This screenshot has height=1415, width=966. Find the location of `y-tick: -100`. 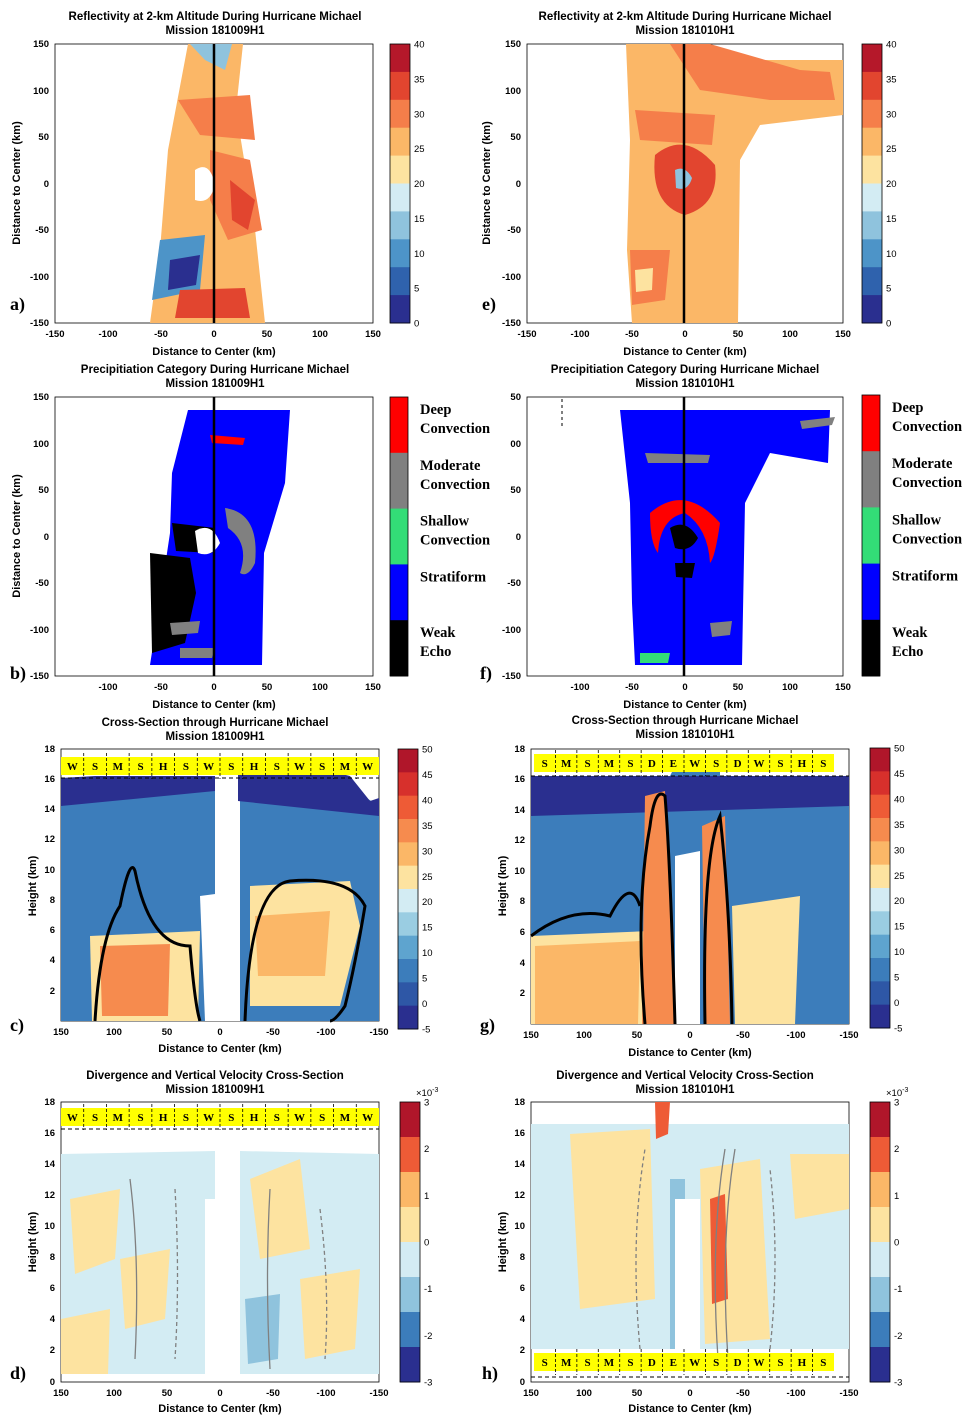

y-tick: -100 is located at coordinates (511, 277).